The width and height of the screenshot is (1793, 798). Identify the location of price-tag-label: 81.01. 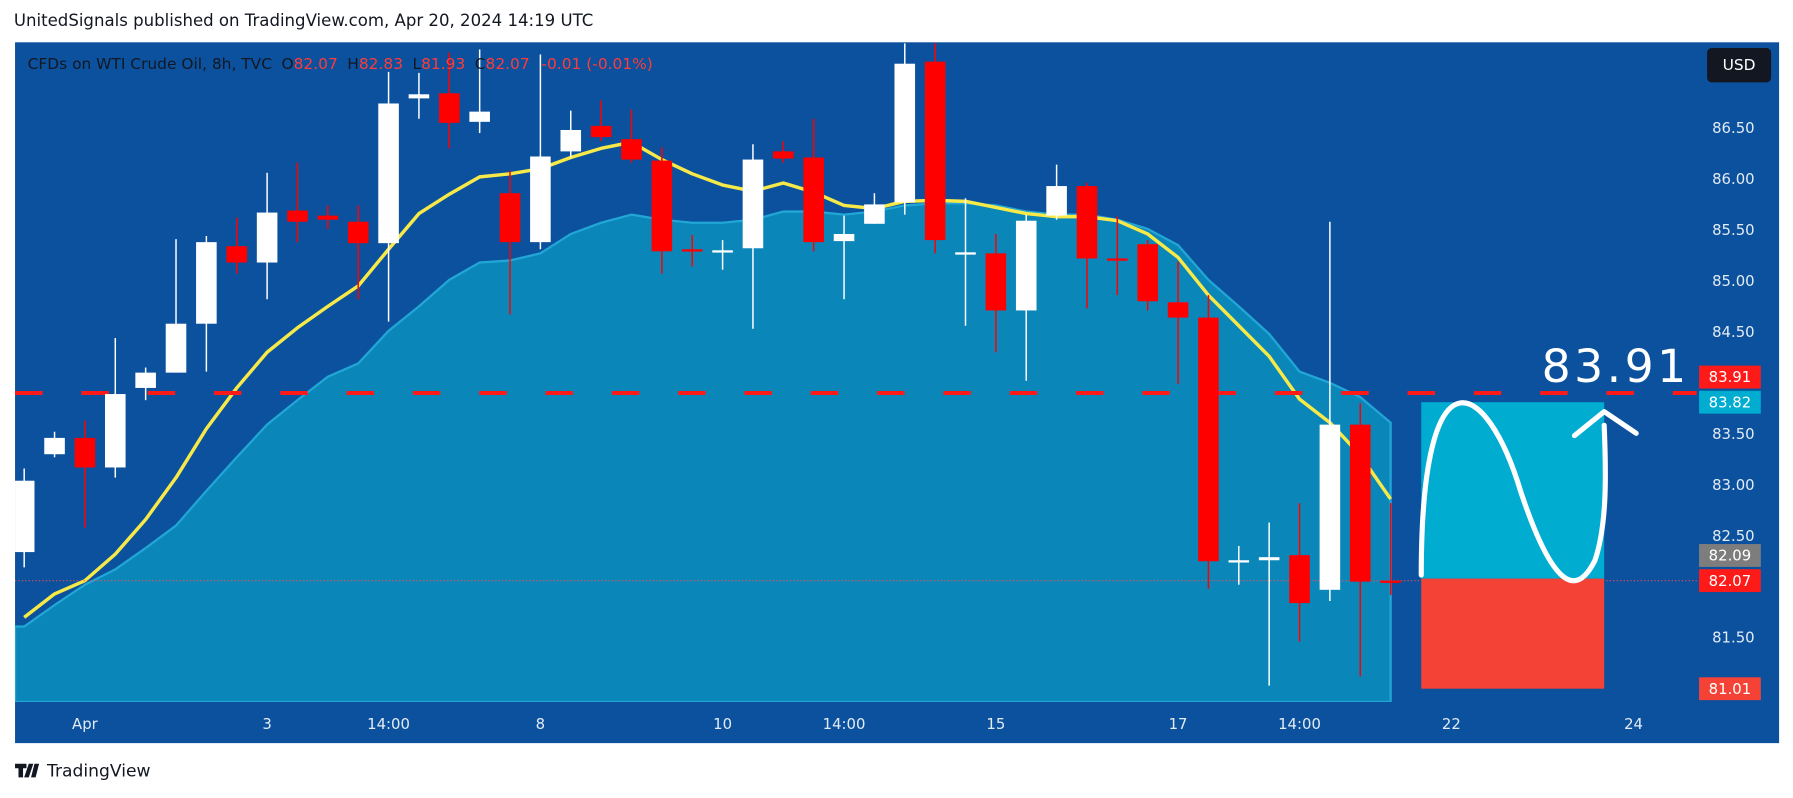
(1730, 689).